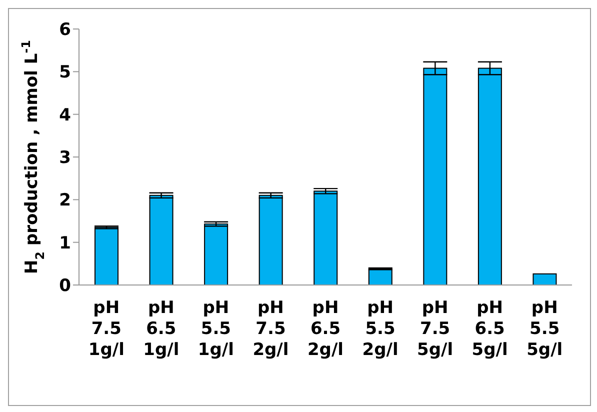 This screenshot has height=412, width=597. What do you see at coordinates (65, 30) in the screenshot?
I see `y-tick-label: 6` at bounding box center [65, 30].